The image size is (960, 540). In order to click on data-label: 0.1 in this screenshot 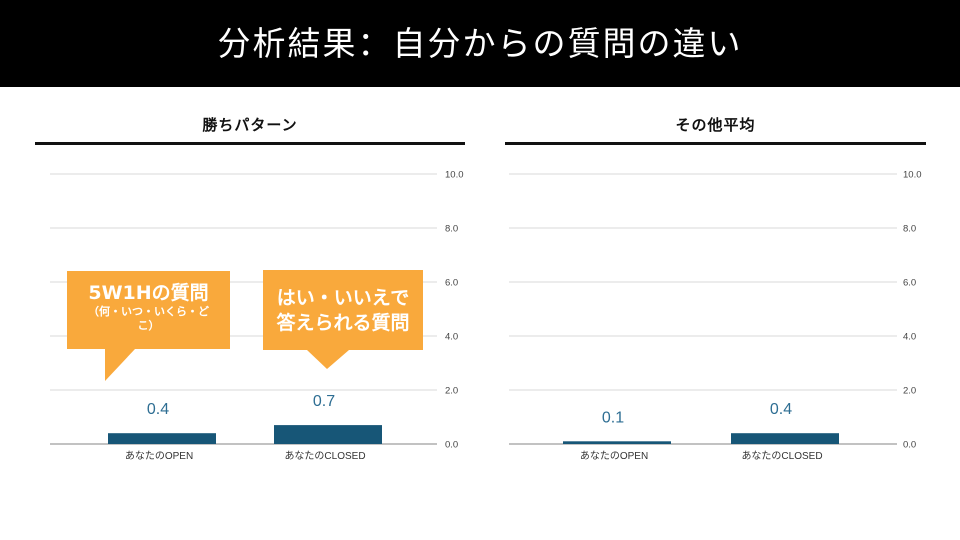, I will do `click(613, 417)`.